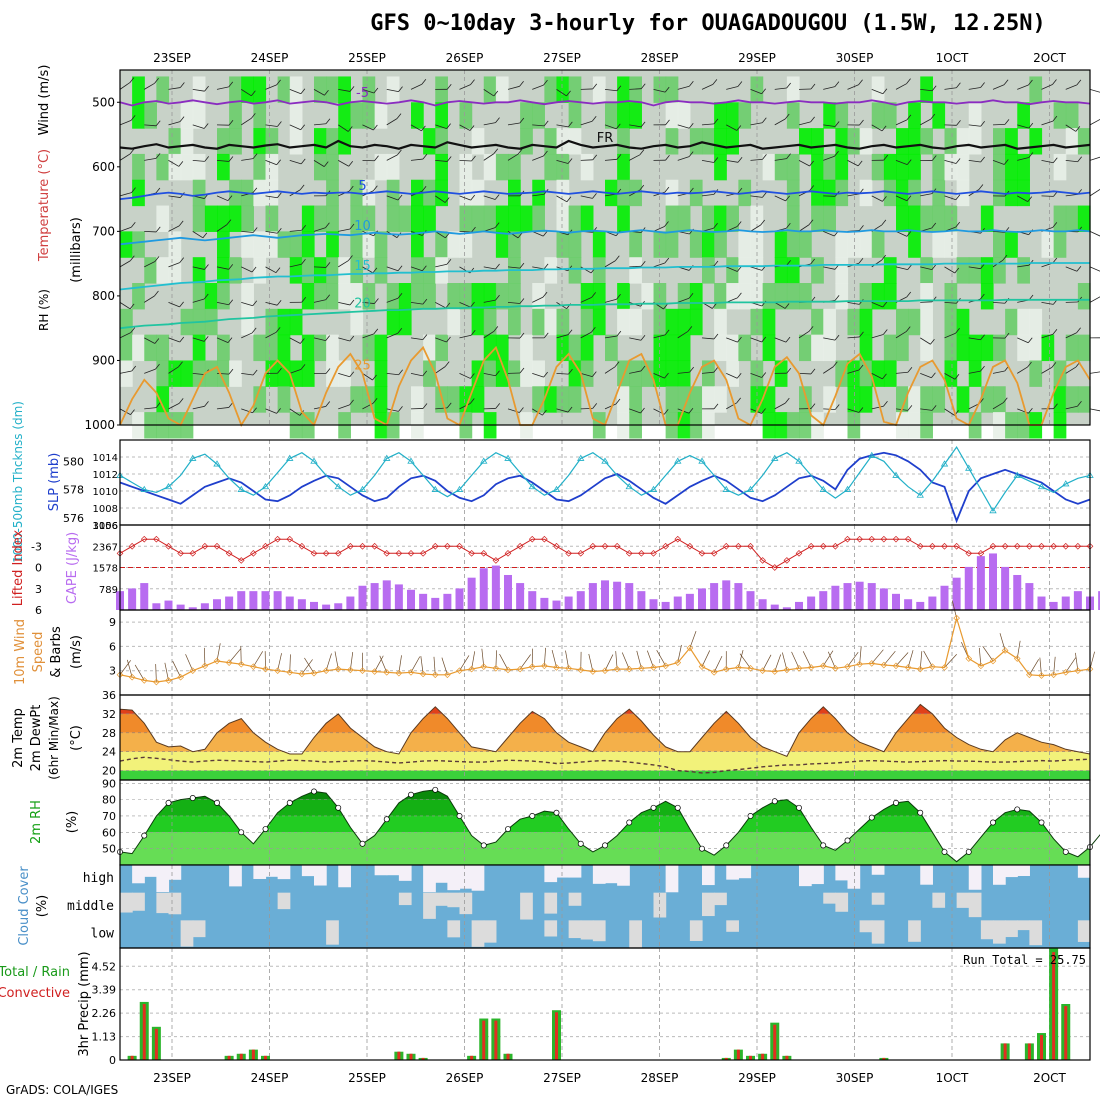  Describe the element at coordinates (105, 547) in the screenshot. I see `cape-tick: 2367` at that location.